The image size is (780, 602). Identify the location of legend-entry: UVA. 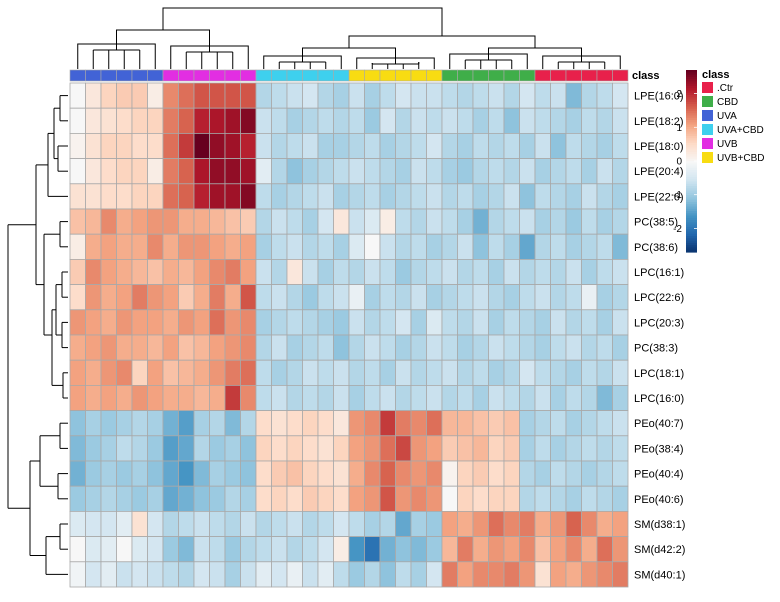
(727, 116).